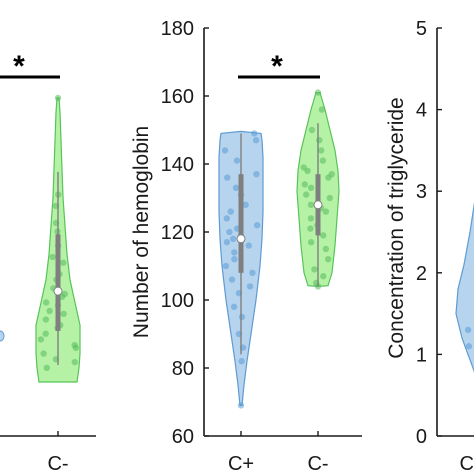  Describe the element at coordinates (318, 205) in the screenshot. I see `violin-cminus-median` at that location.